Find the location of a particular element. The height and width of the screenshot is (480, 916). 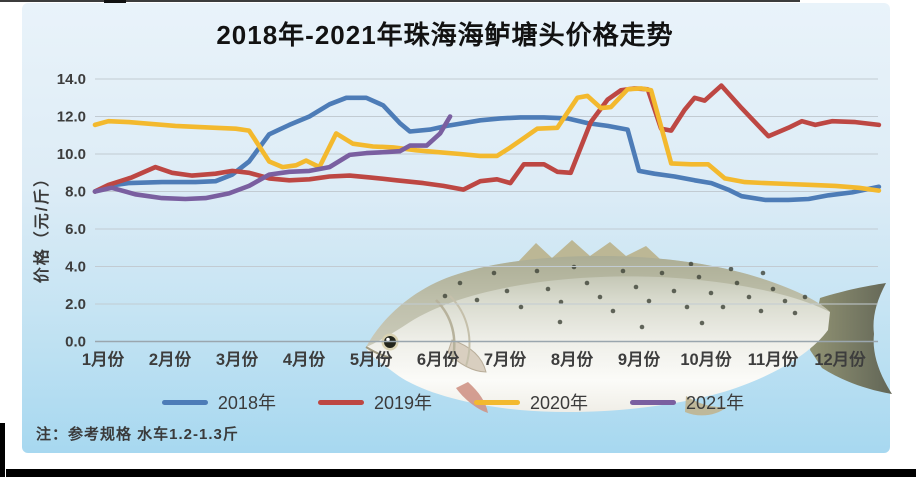

fish-anal-fin is located at coordinates (706, 406).